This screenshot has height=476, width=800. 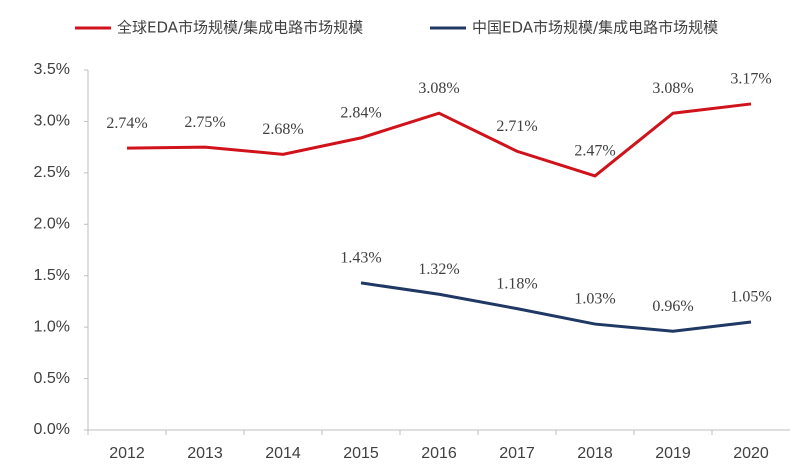 What do you see at coordinates (127, 453) in the screenshot?
I see `x-tick-label: 2012` at bounding box center [127, 453].